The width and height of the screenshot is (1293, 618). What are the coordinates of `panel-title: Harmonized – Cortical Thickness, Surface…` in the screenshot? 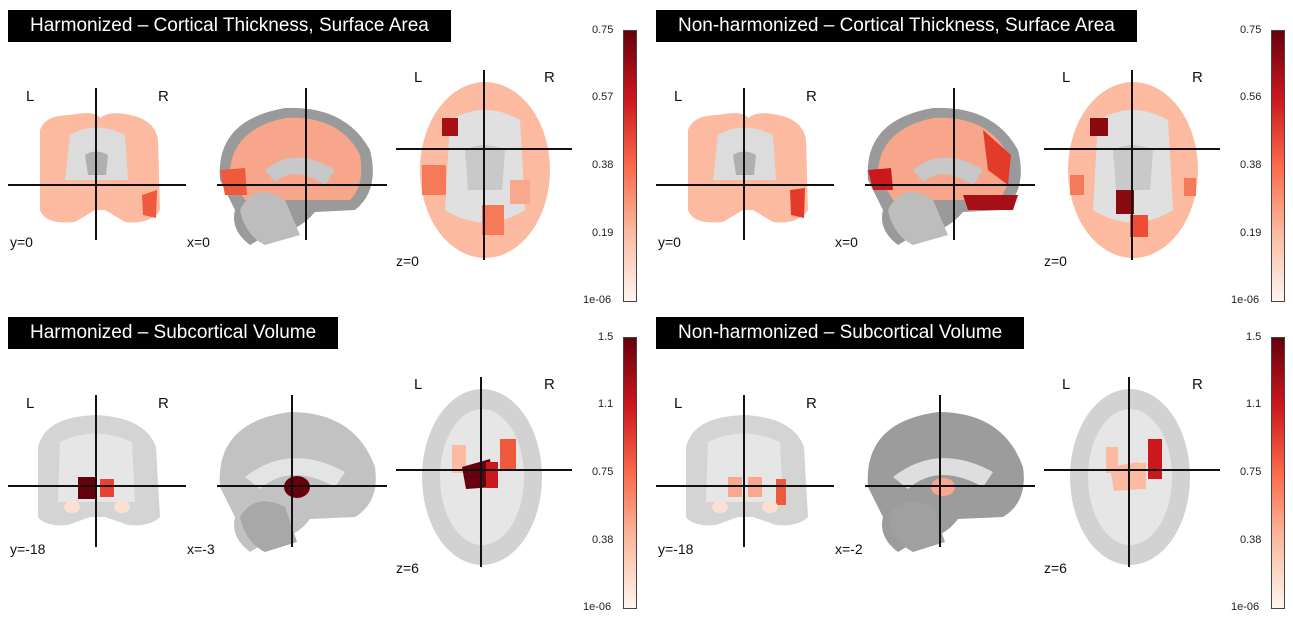 It's located at (229, 26).